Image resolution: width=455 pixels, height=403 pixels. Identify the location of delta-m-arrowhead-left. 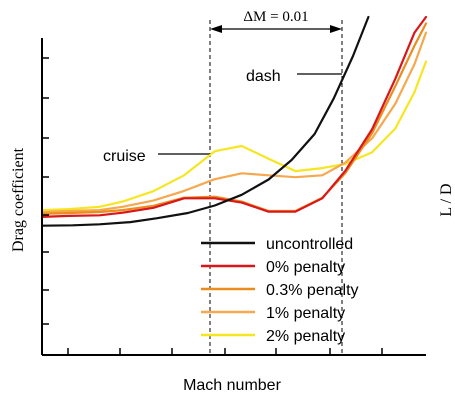
(216, 29).